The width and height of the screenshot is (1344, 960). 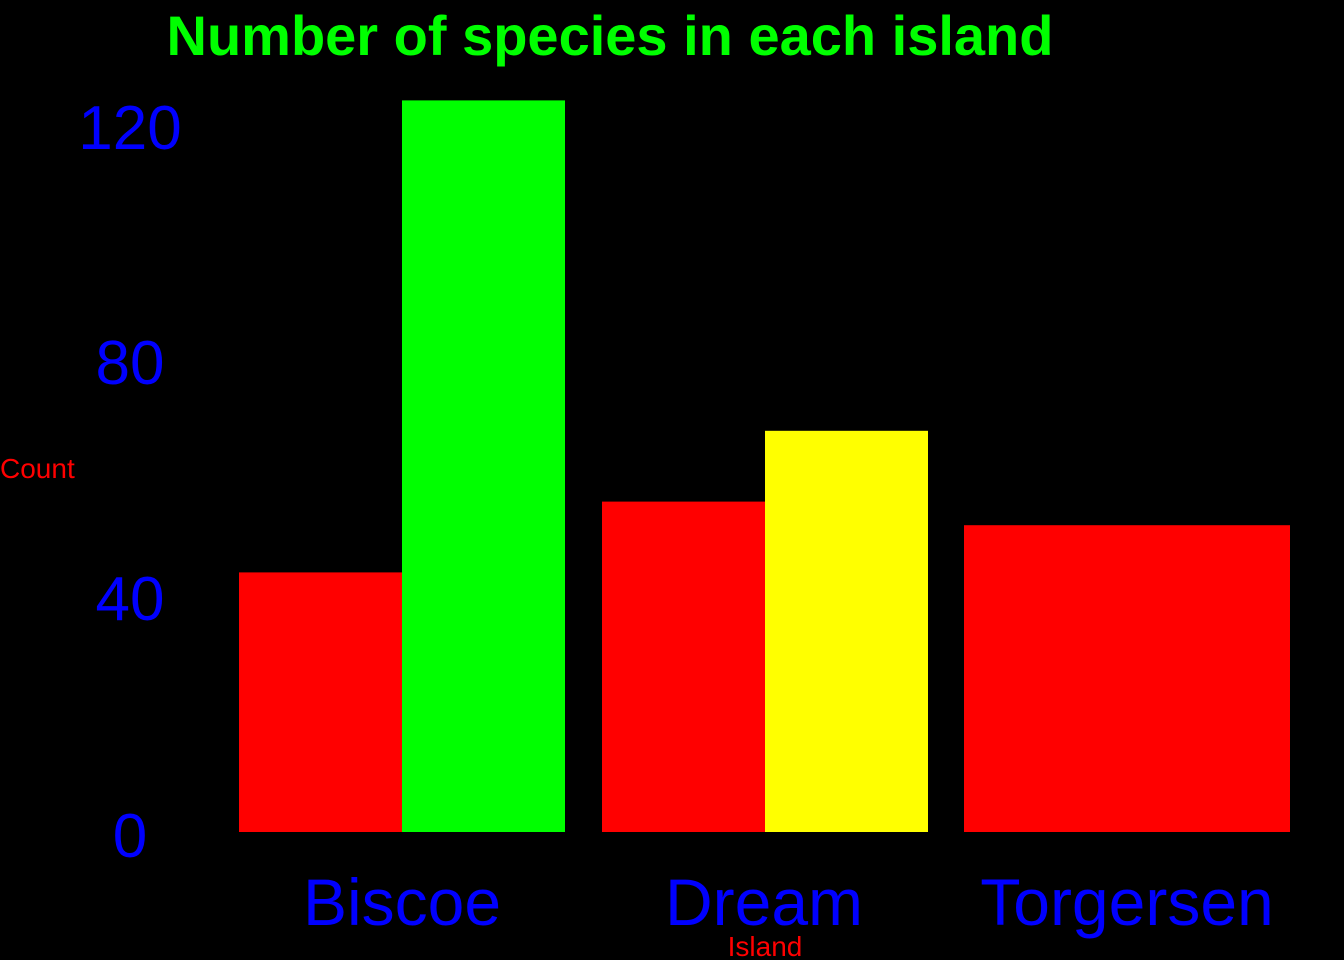 What do you see at coordinates (130, 599) in the screenshot?
I see `y-tick-label-40: 40` at bounding box center [130, 599].